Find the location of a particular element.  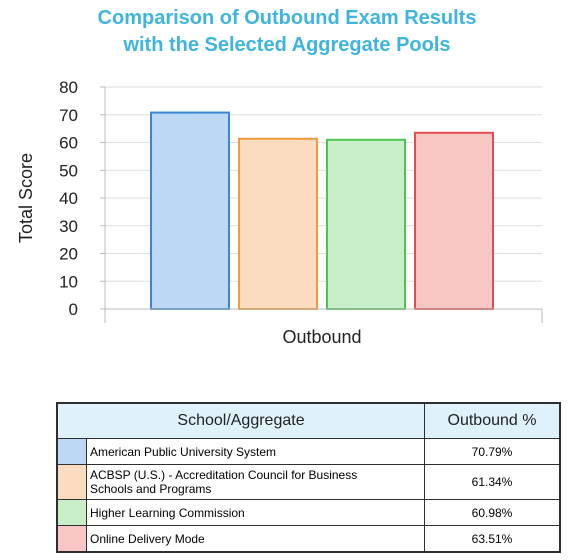

row-value: 70.79% is located at coordinates (492, 451).